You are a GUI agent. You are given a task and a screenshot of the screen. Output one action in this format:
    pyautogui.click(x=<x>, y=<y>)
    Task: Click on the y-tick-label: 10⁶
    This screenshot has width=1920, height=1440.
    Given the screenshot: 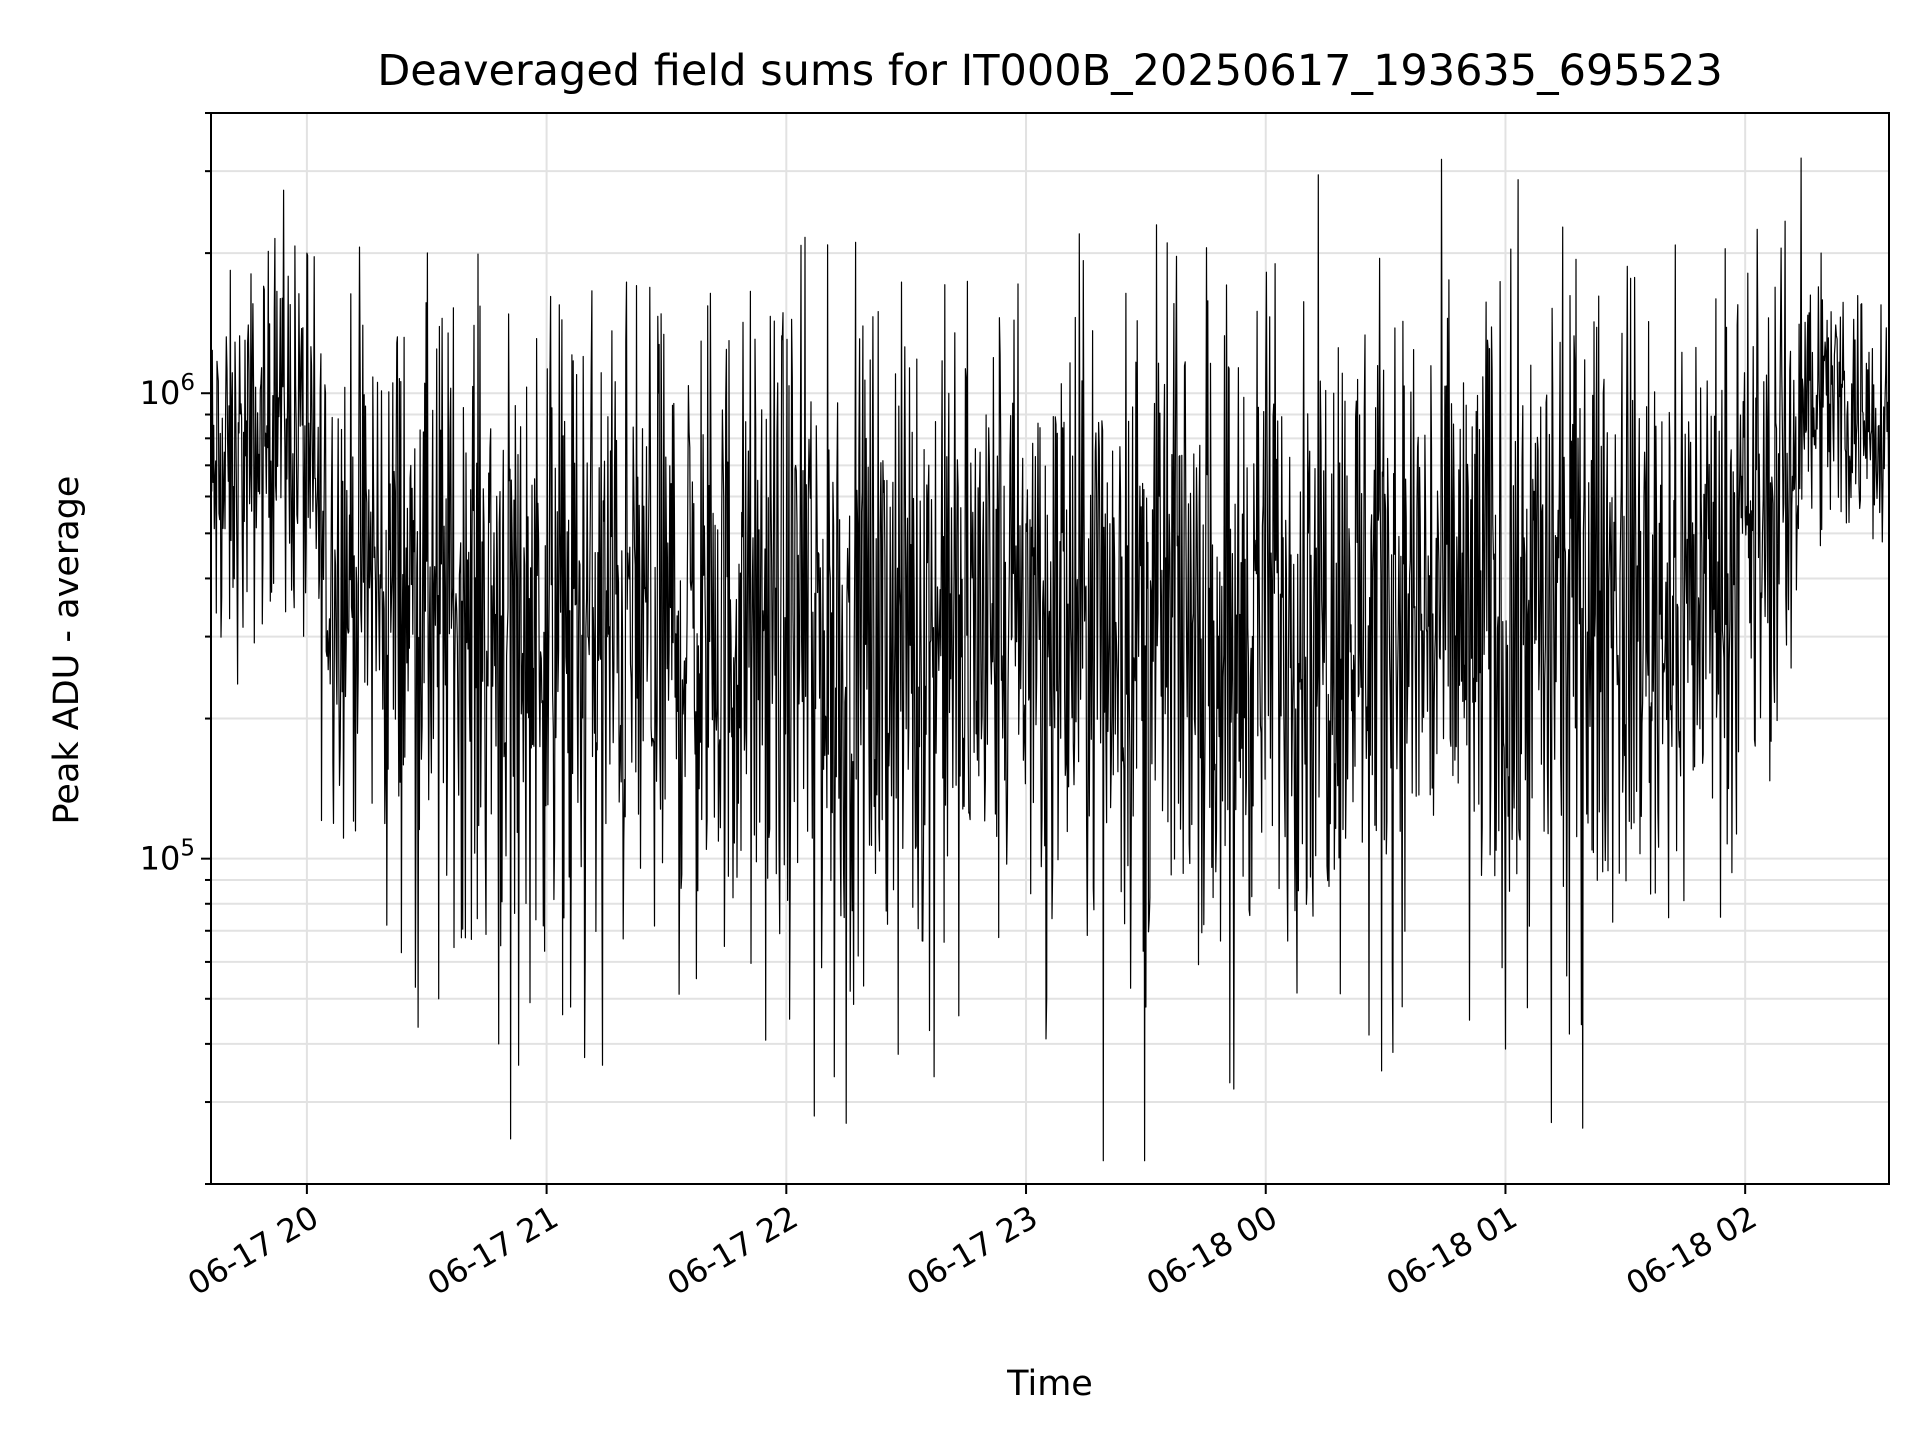 What is the action you would take?
    pyautogui.click(x=167, y=391)
    